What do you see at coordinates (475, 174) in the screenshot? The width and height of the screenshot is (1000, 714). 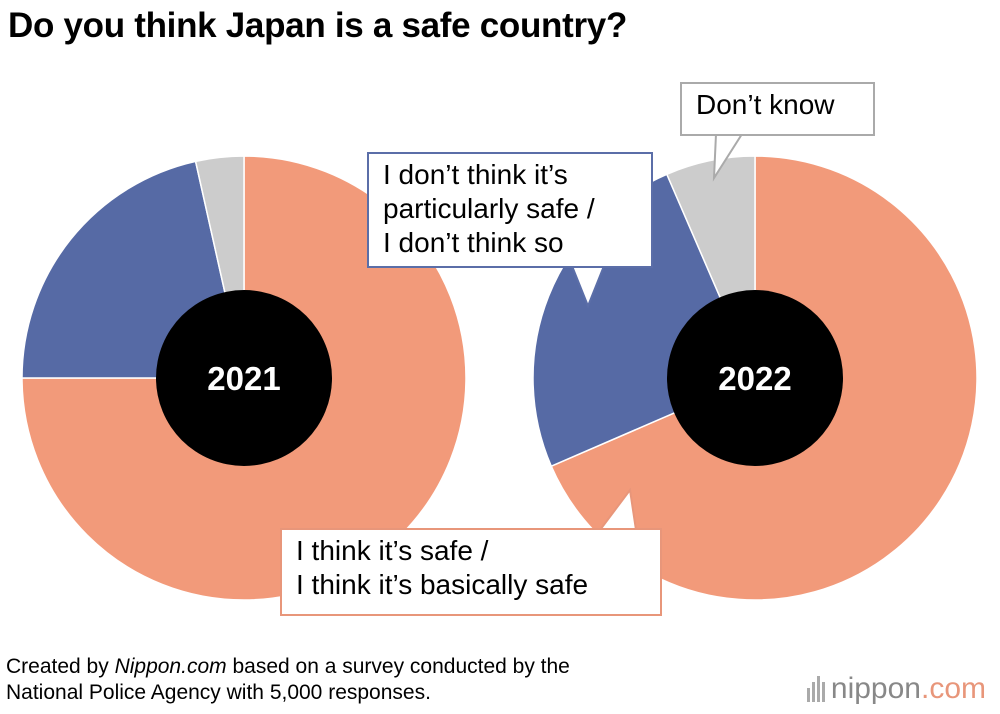 I see `callout-unsafe-line1: I don’t think it’s` at bounding box center [475, 174].